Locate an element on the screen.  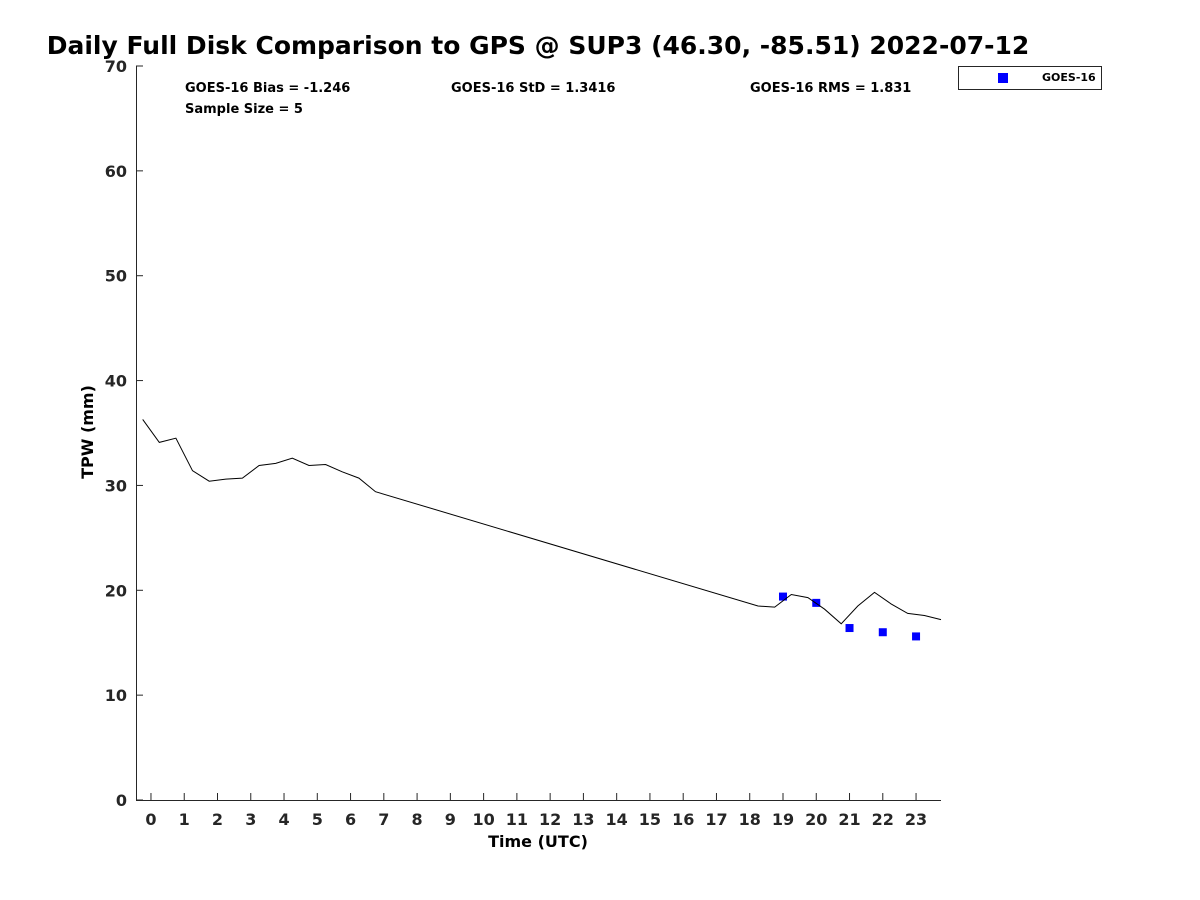
legend: GOES-16 is located at coordinates (1030, 78).